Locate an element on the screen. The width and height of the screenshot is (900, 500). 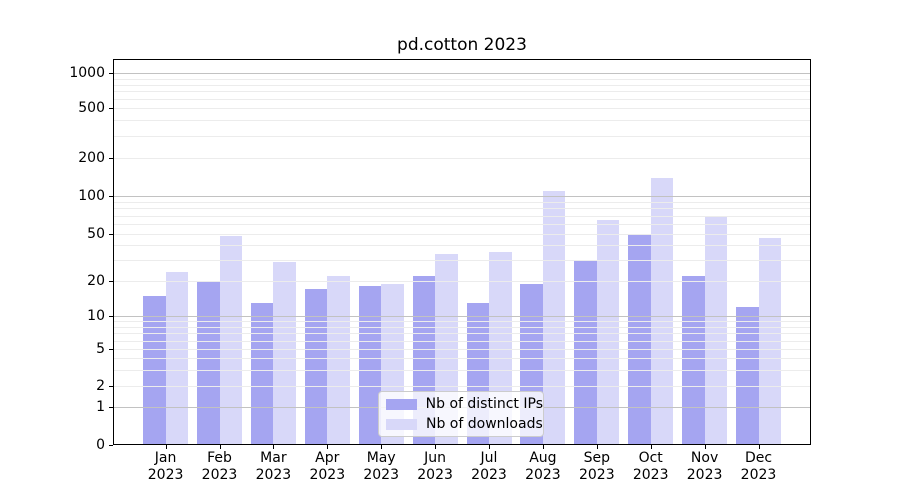
bar-downloads-oct is located at coordinates (662, 310).